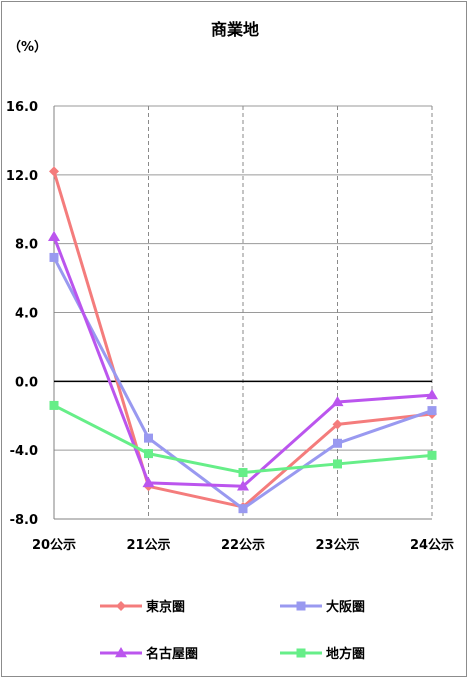  What do you see at coordinates (27, 47) in the screenshot?
I see `y-axis-unit-label: （%）` at bounding box center [27, 47].